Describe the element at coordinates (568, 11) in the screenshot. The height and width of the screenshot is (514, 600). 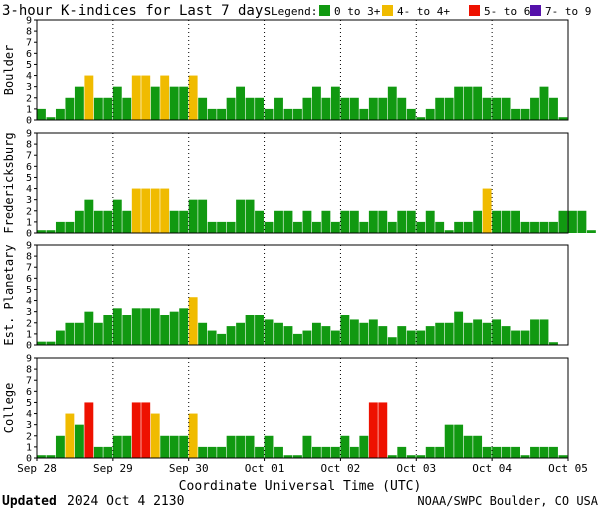
I see `legend-item-label: 7- to 9` at that location.